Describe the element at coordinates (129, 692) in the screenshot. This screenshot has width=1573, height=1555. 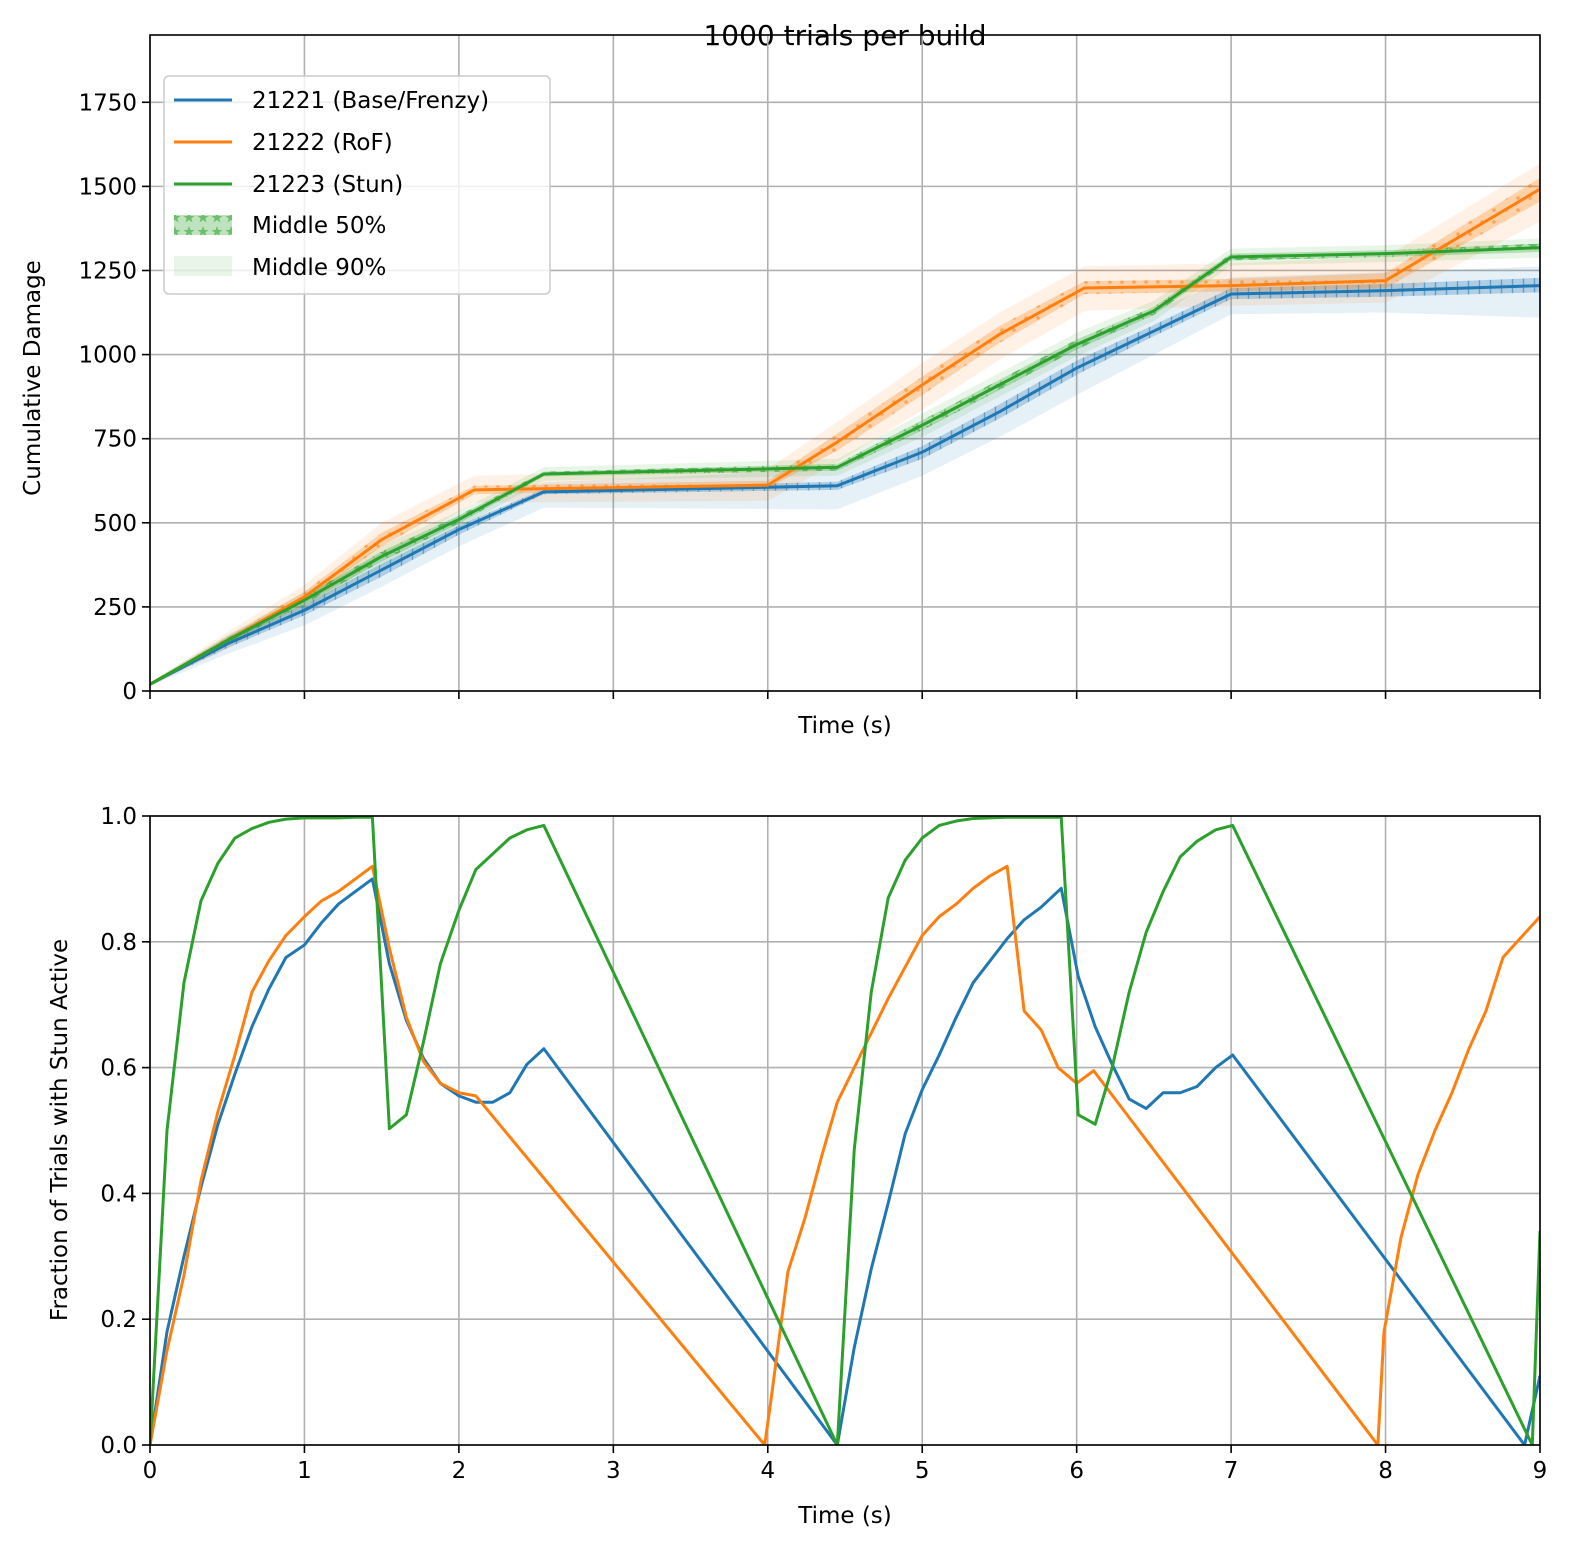
I see `y-tick-label: 0` at that location.